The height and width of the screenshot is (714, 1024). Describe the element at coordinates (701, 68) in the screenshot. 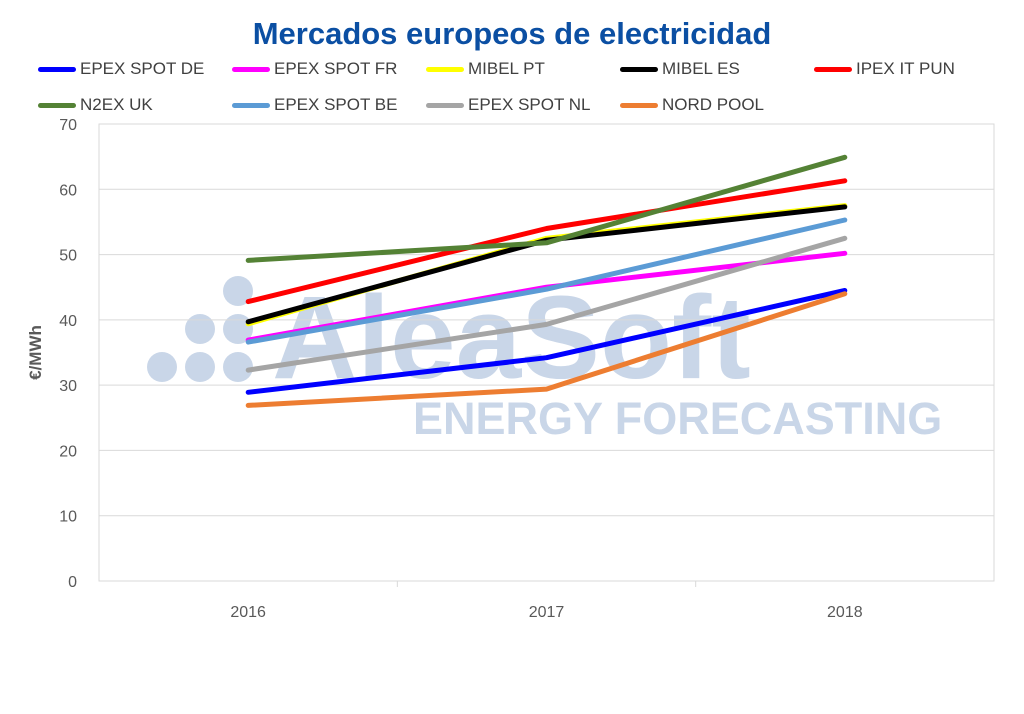

I see `legend-label: MIBEL ES` at that location.